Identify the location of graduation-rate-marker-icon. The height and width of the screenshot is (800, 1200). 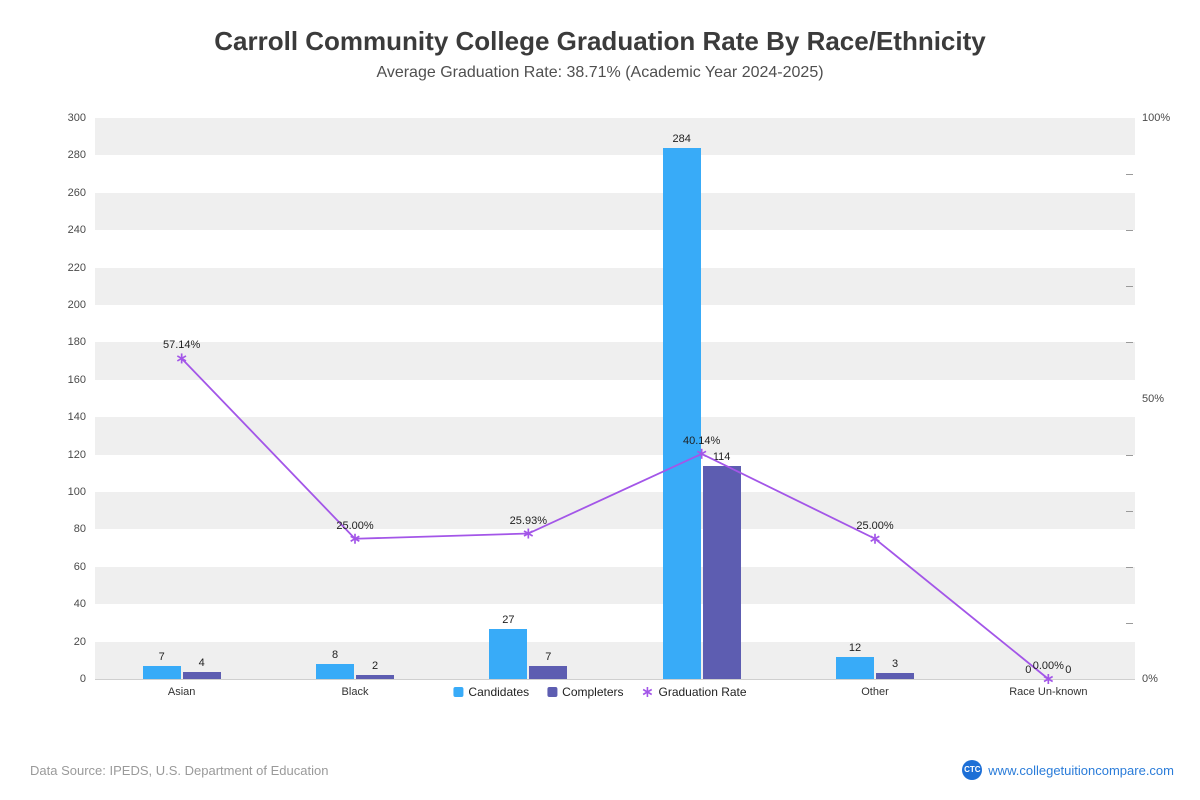
(647, 692).